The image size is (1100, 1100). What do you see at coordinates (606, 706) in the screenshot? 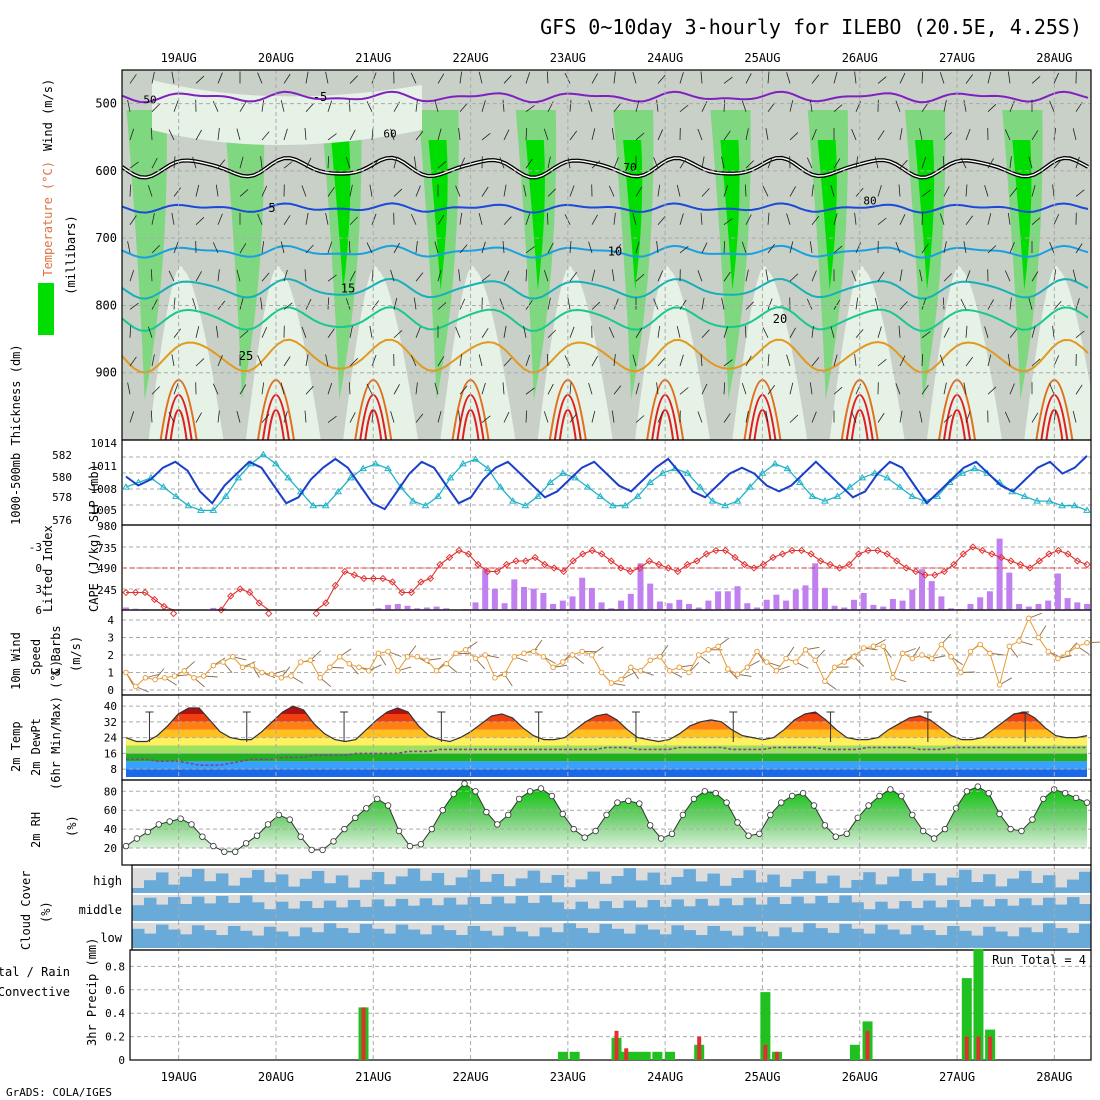
I see `temp-band` at bounding box center [606, 706].